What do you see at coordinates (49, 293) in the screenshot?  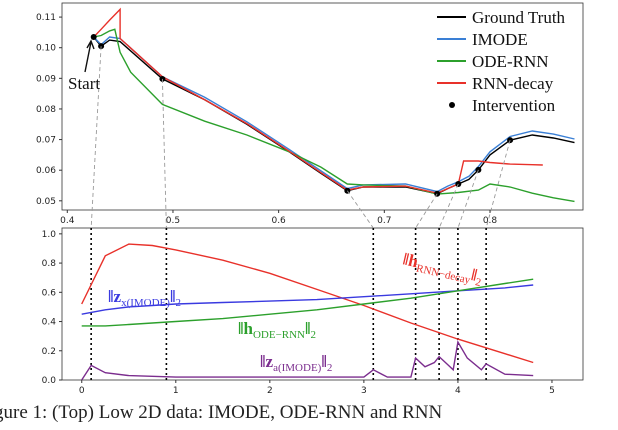 I see `y-tick-label: 0.6` at bounding box center [49, 293].